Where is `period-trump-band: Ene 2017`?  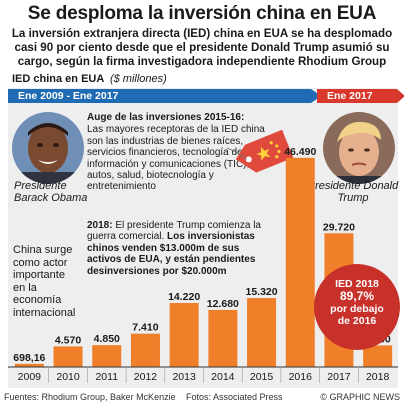
period-trump-band: Ene 2017 is located at coordinates (360, 96).